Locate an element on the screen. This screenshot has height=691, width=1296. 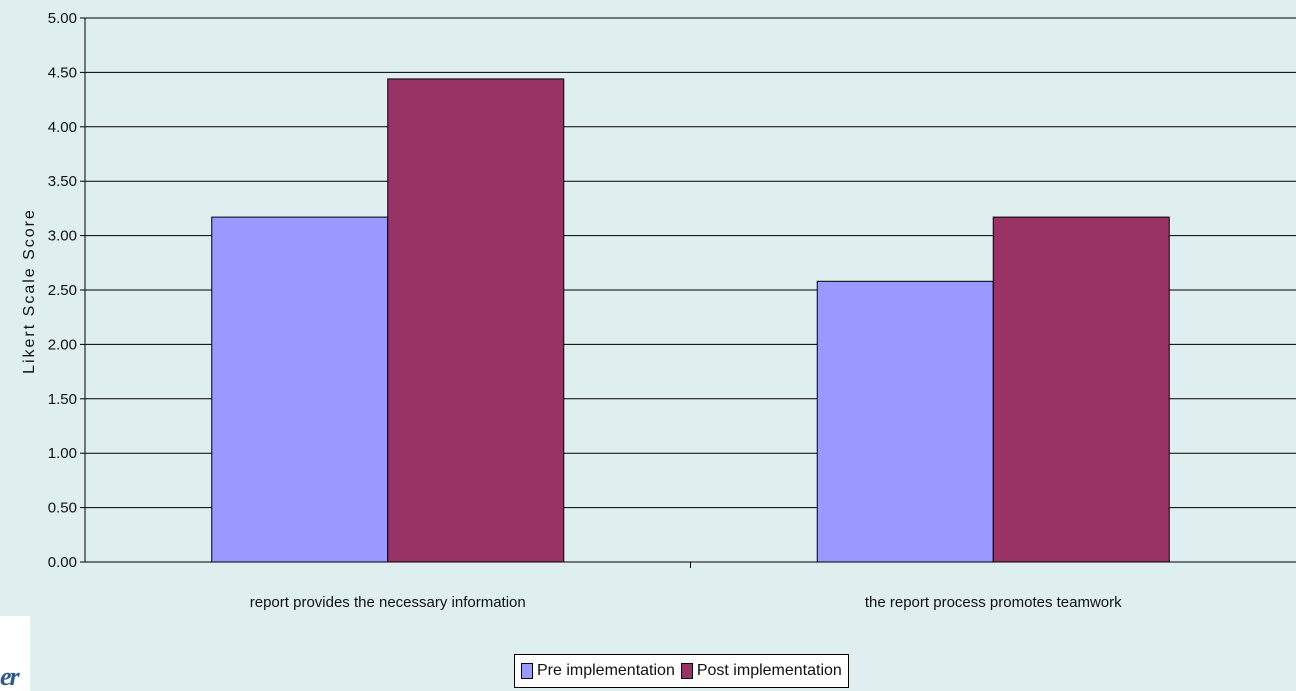
legend-label-post: Post implementation is located at coordinates (769, 670).